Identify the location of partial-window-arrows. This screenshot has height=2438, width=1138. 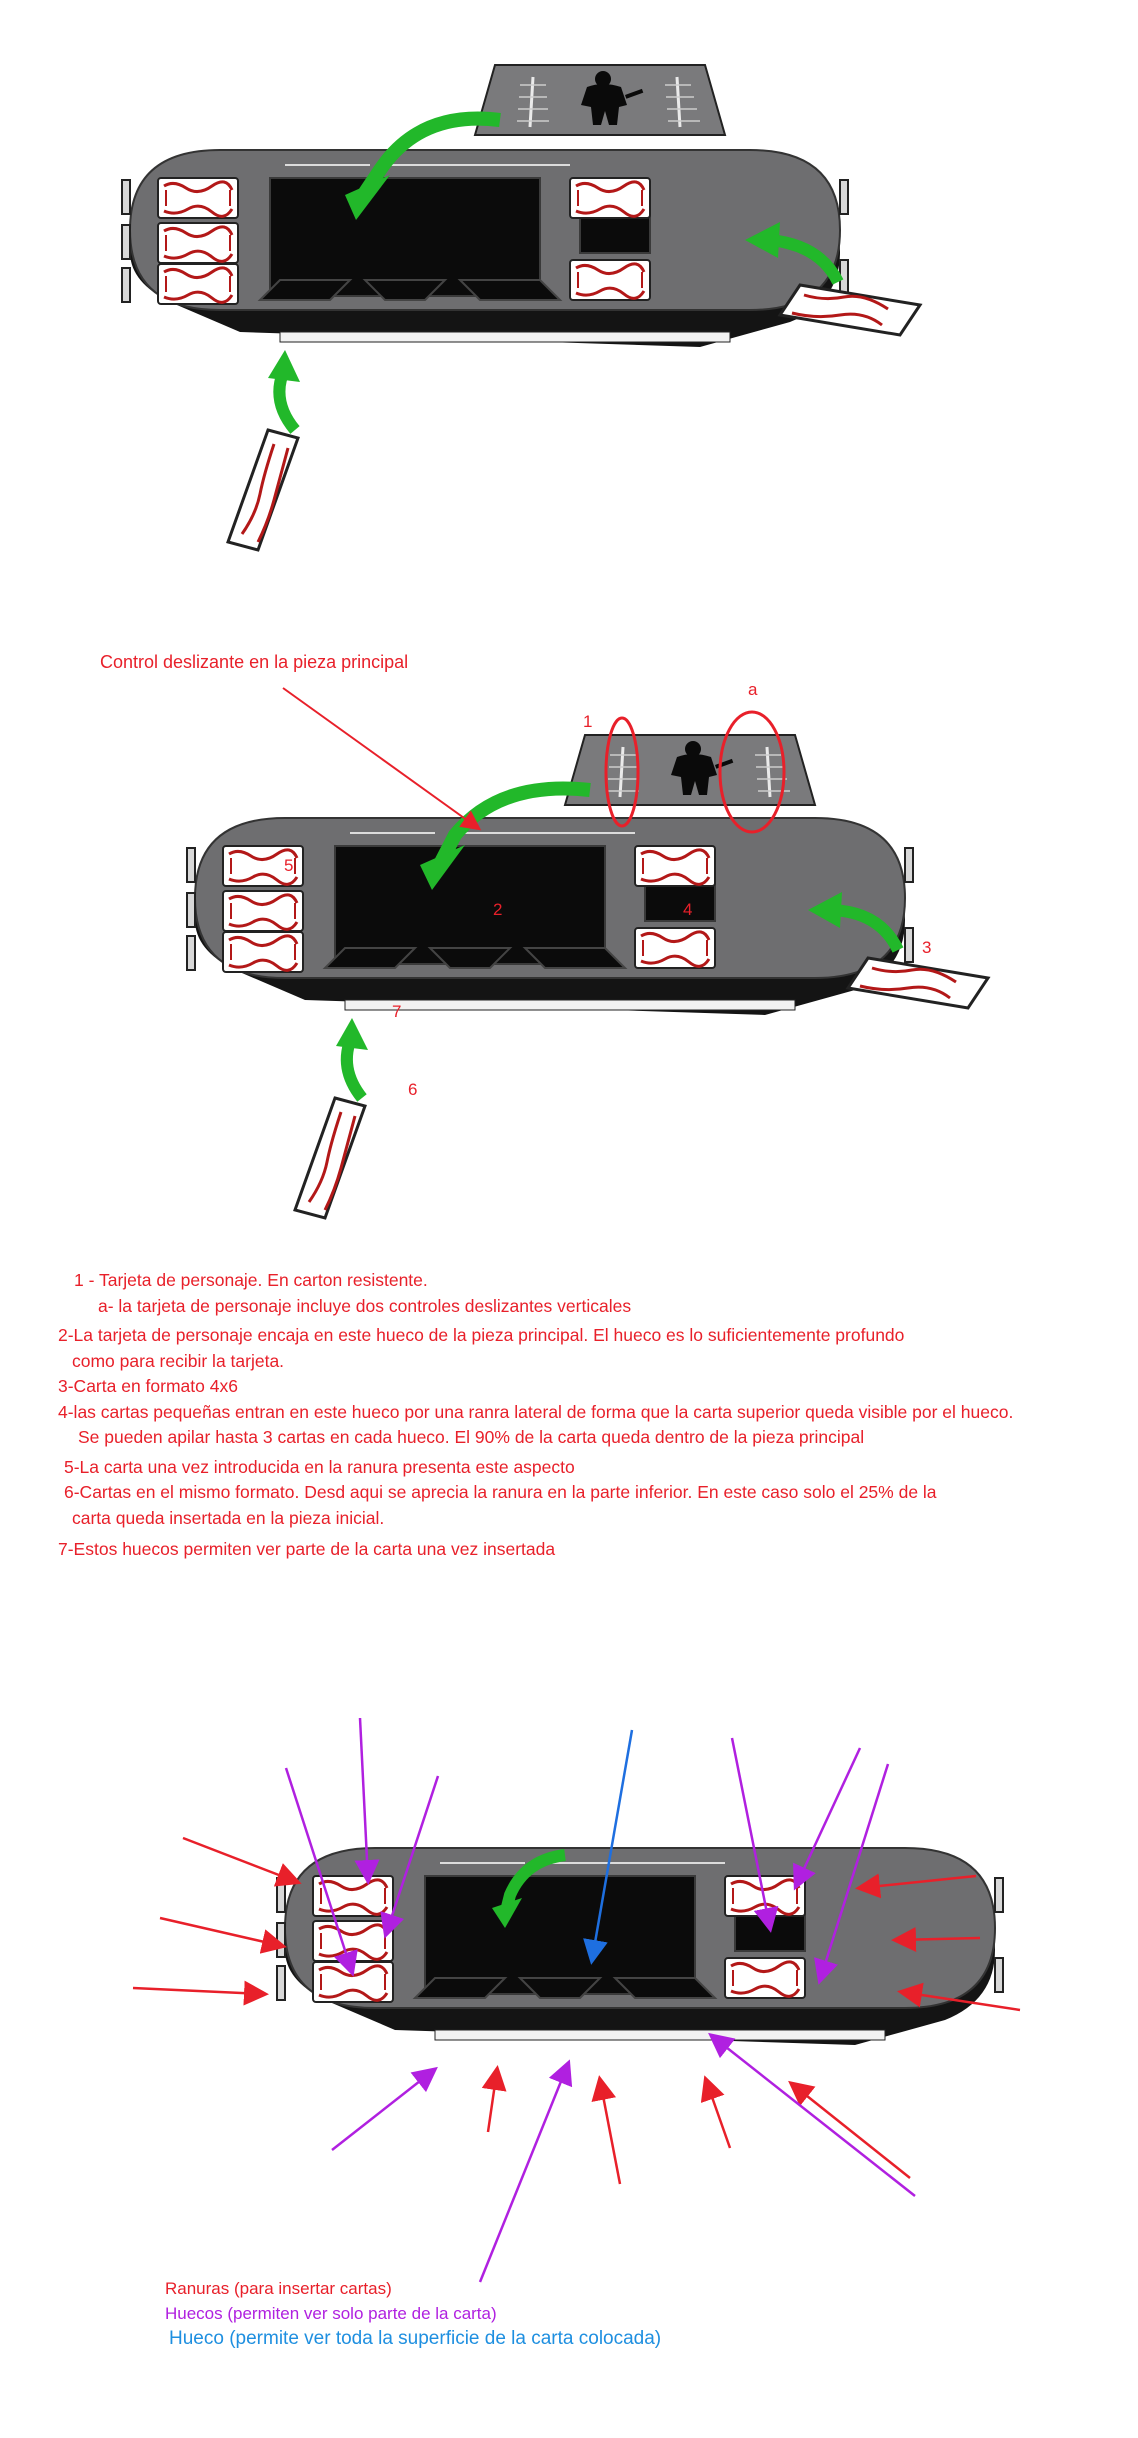
(600, 2000).